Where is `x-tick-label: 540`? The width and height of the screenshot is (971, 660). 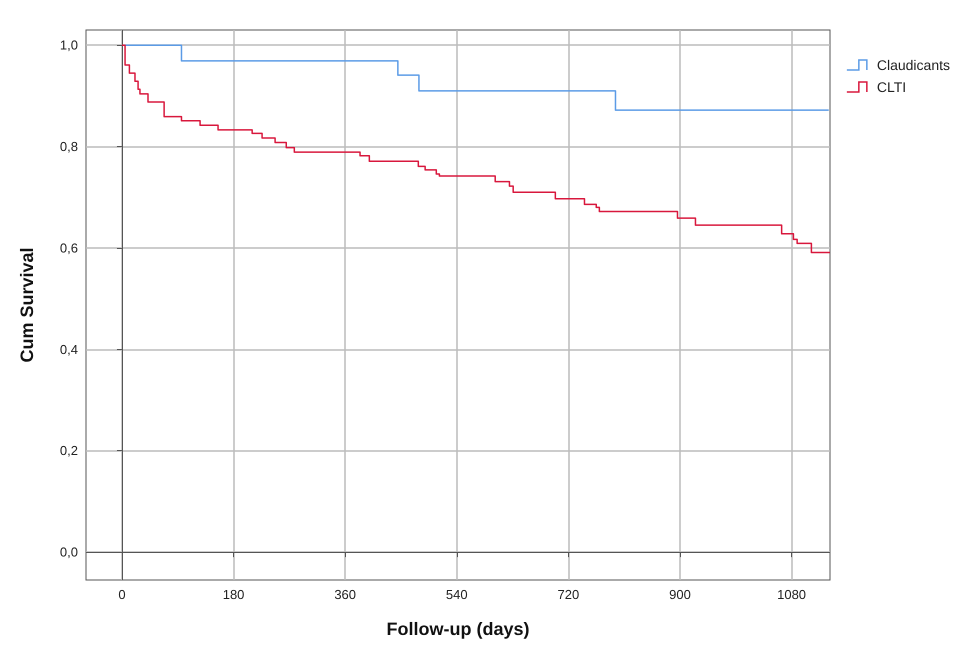
x-tick-label: 540 is located at coordinates (457, 594).